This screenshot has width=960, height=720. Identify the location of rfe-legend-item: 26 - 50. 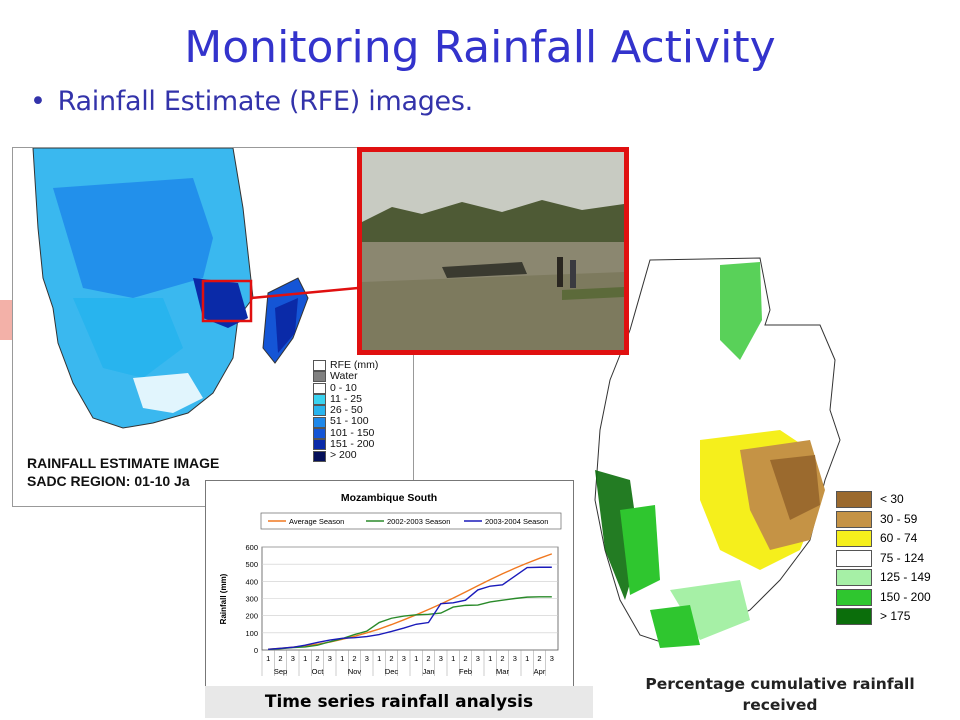
(345, 410).